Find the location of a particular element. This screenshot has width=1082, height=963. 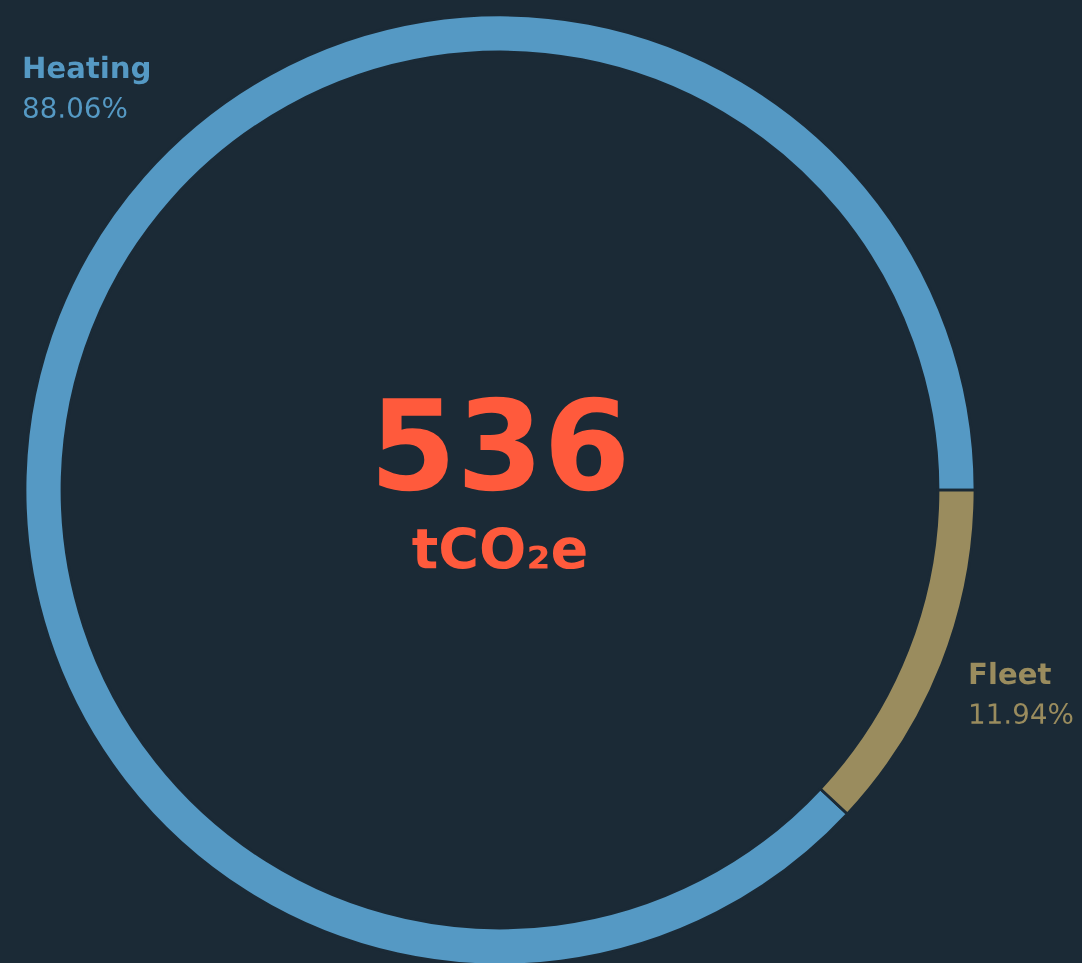

data-label: 11.94% is located at coordinates (1022, 714).